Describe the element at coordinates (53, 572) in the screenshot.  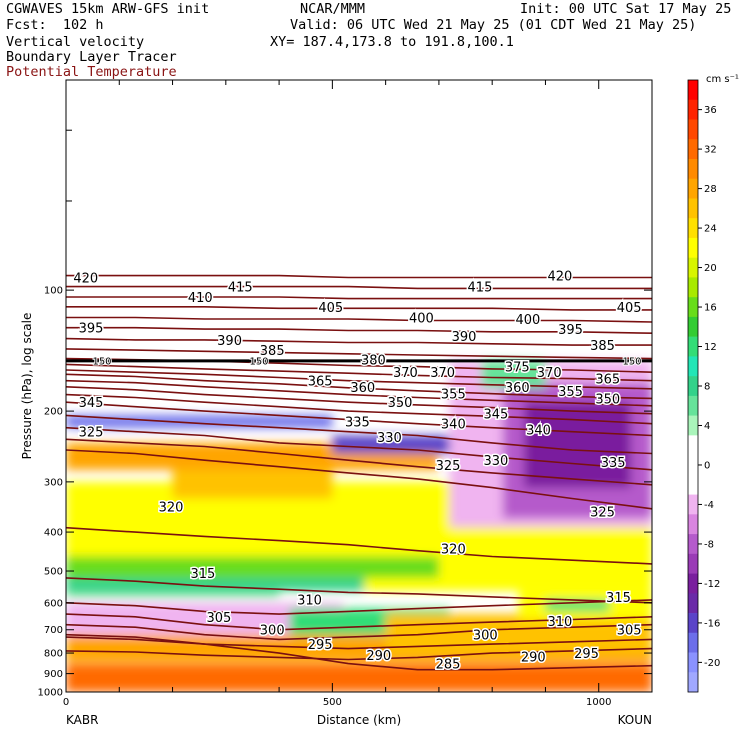
I see `y-tick-label-500: 500` at that location.